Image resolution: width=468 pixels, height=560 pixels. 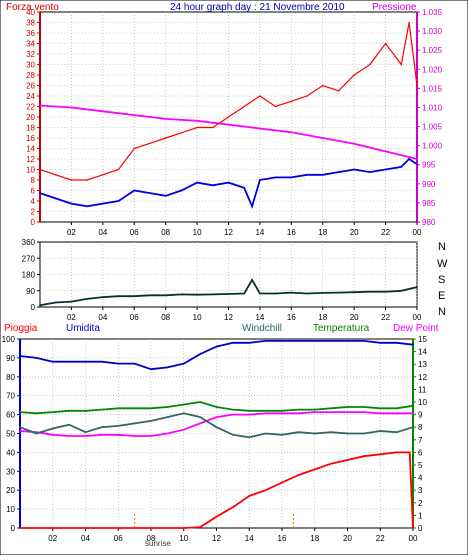 I want to click on wind-axis-ytick-label: 6, so click(x=33, y=191).